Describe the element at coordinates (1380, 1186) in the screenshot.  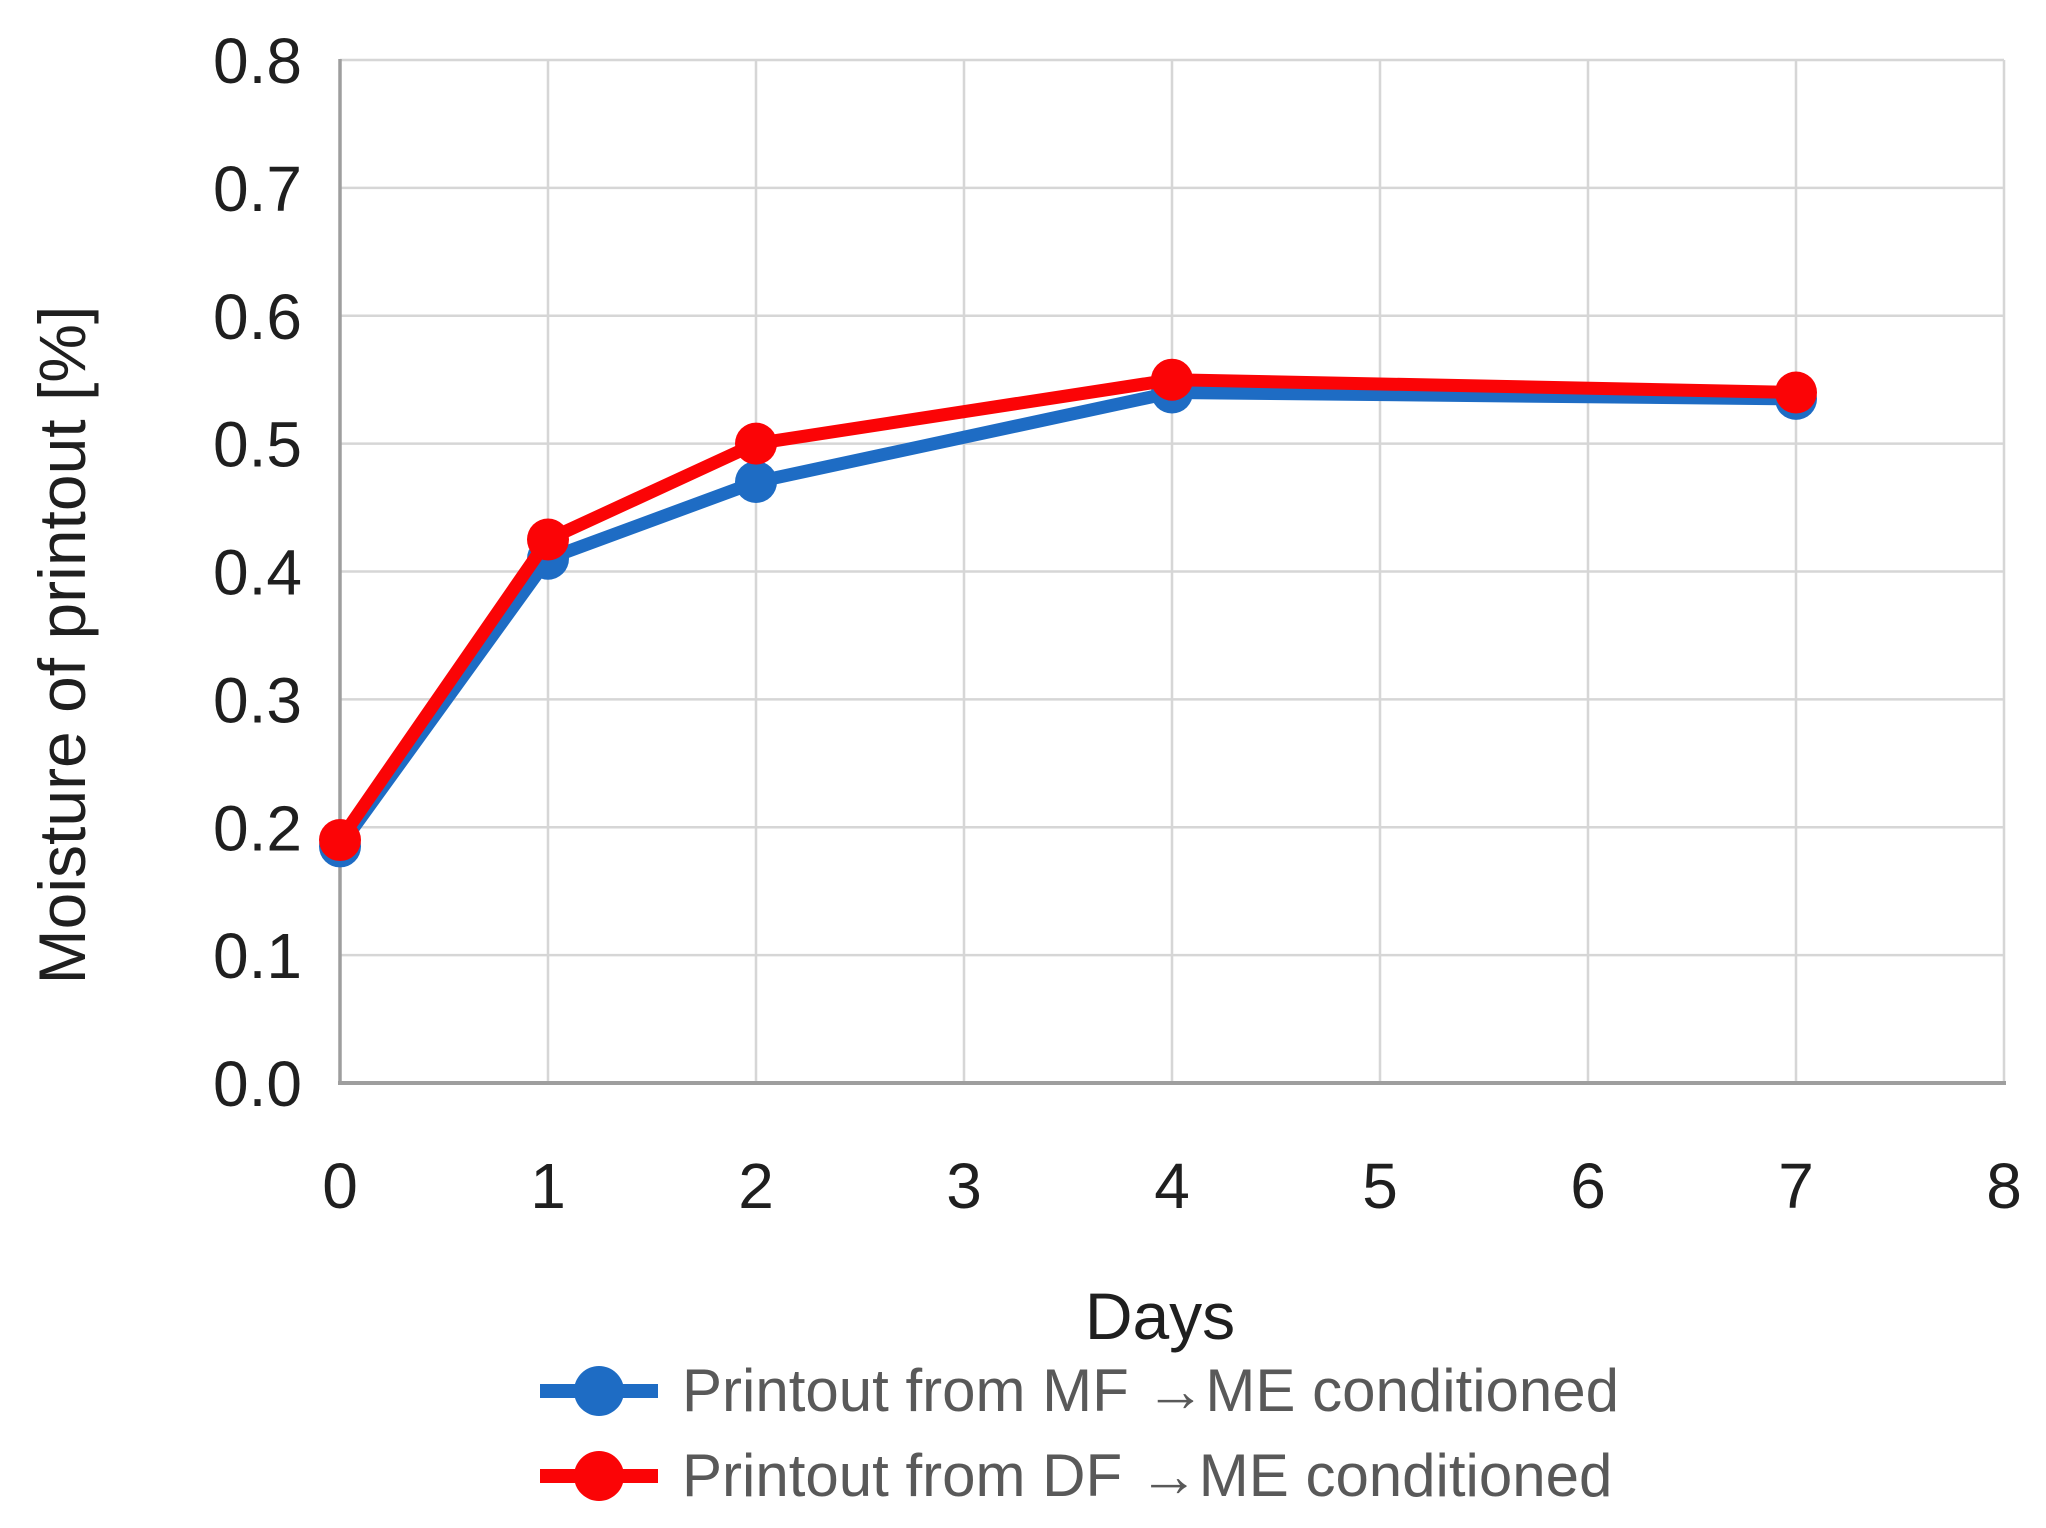
I see `x-tick-label: 5` at that location.